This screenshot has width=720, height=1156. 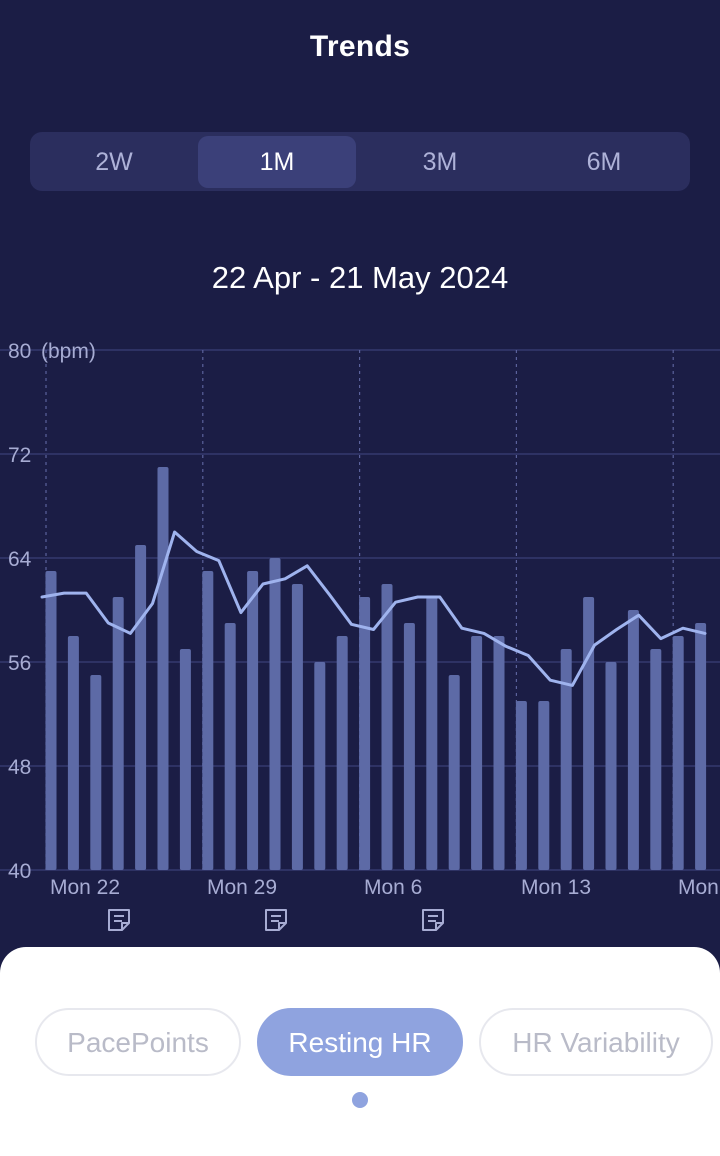 I want to click on y-tick-label: 64, so click(x=20, y=559).